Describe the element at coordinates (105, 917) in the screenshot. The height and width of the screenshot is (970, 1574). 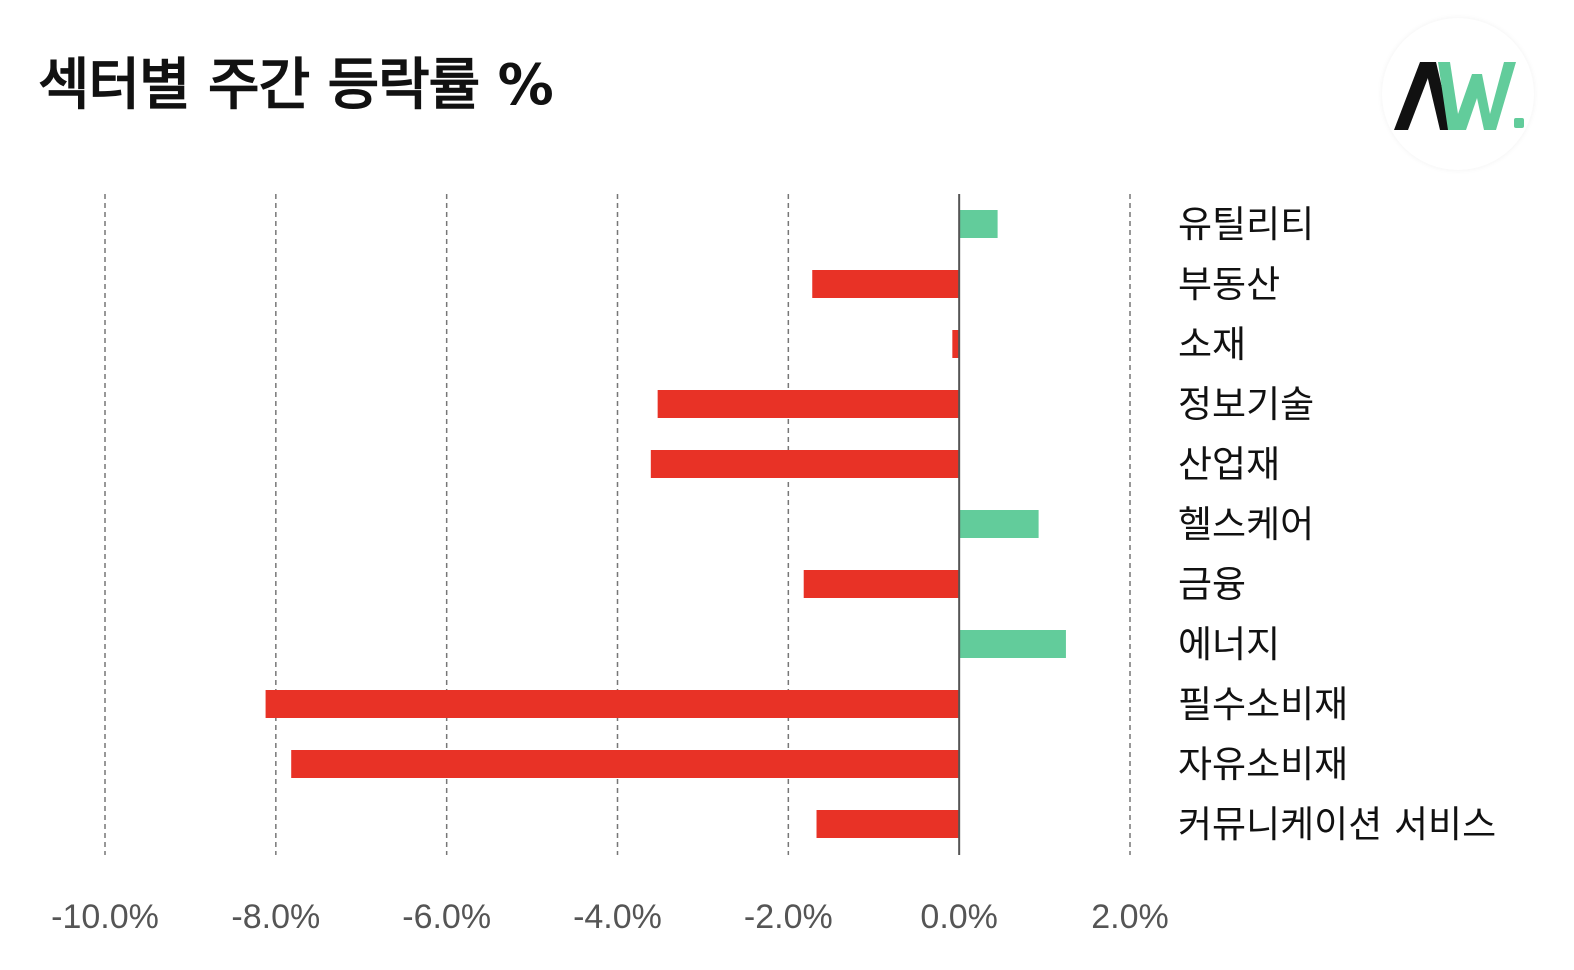
I see `x-tick-label: -10.0%` at that location.